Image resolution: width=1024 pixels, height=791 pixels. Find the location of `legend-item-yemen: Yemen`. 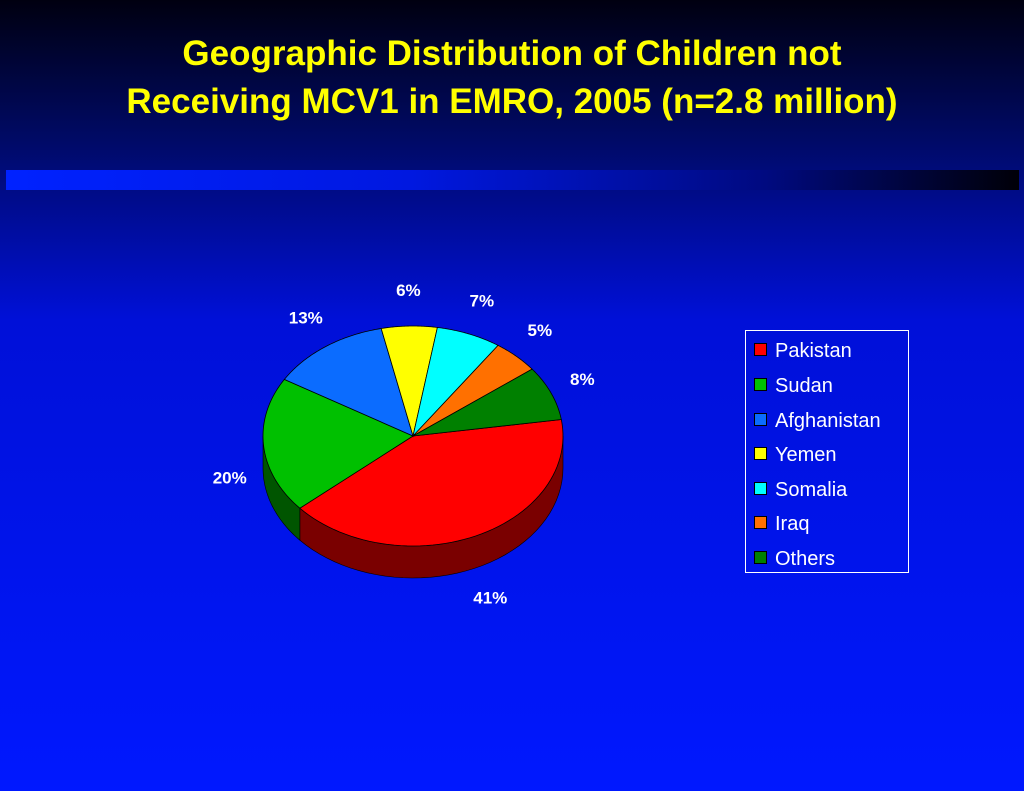

legend-item-yemen: Yemen is located at coordinates (795, 455).